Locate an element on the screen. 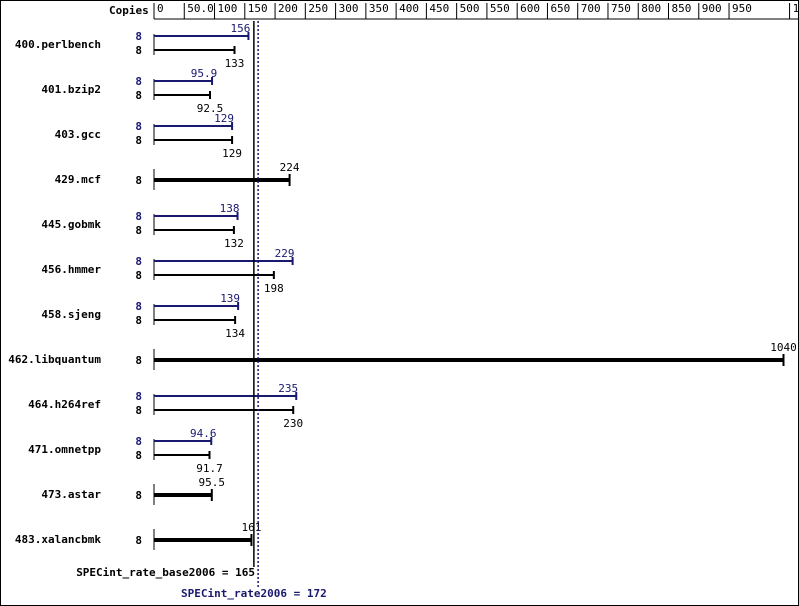 The image size is (799, 606). result-value-label: 161 is located at coordinates (252, 527).